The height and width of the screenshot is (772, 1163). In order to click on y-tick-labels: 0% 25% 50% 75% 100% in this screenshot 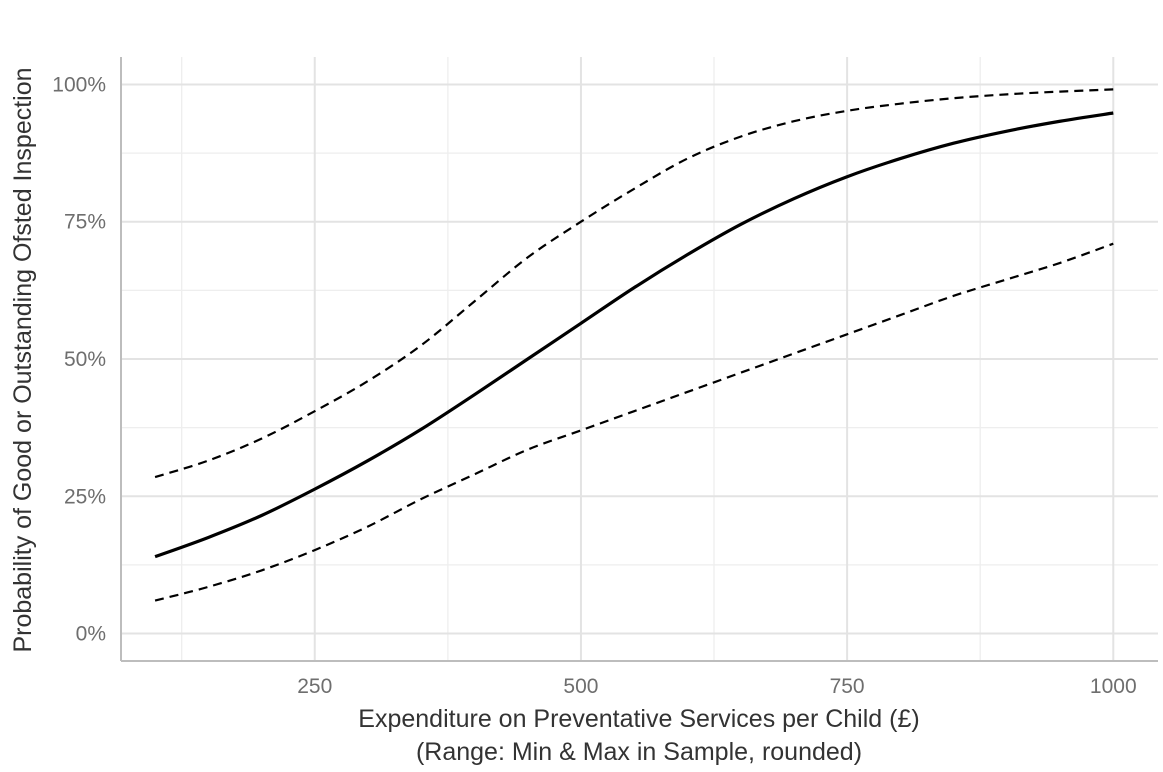, I will do `click(79, 359)`.